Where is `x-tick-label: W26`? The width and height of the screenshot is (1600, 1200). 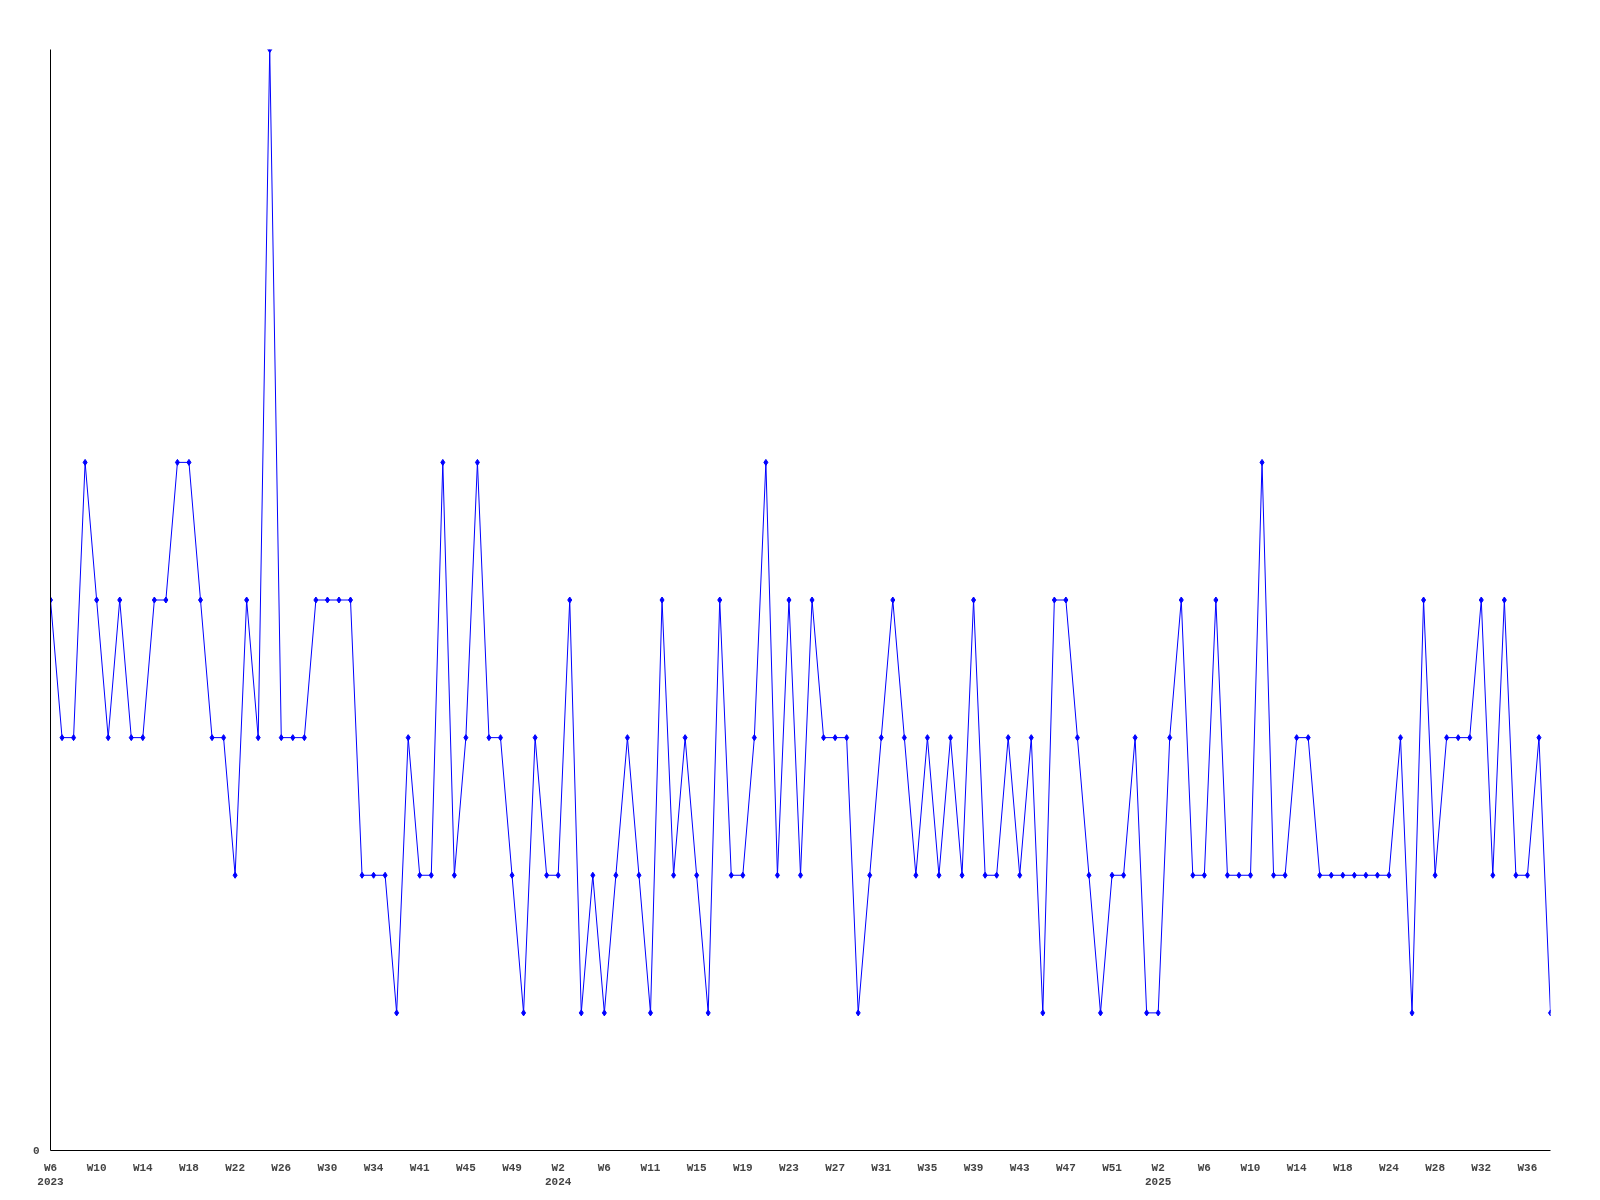
x-tick-label: W26 is located at coordinates (281, 1167).